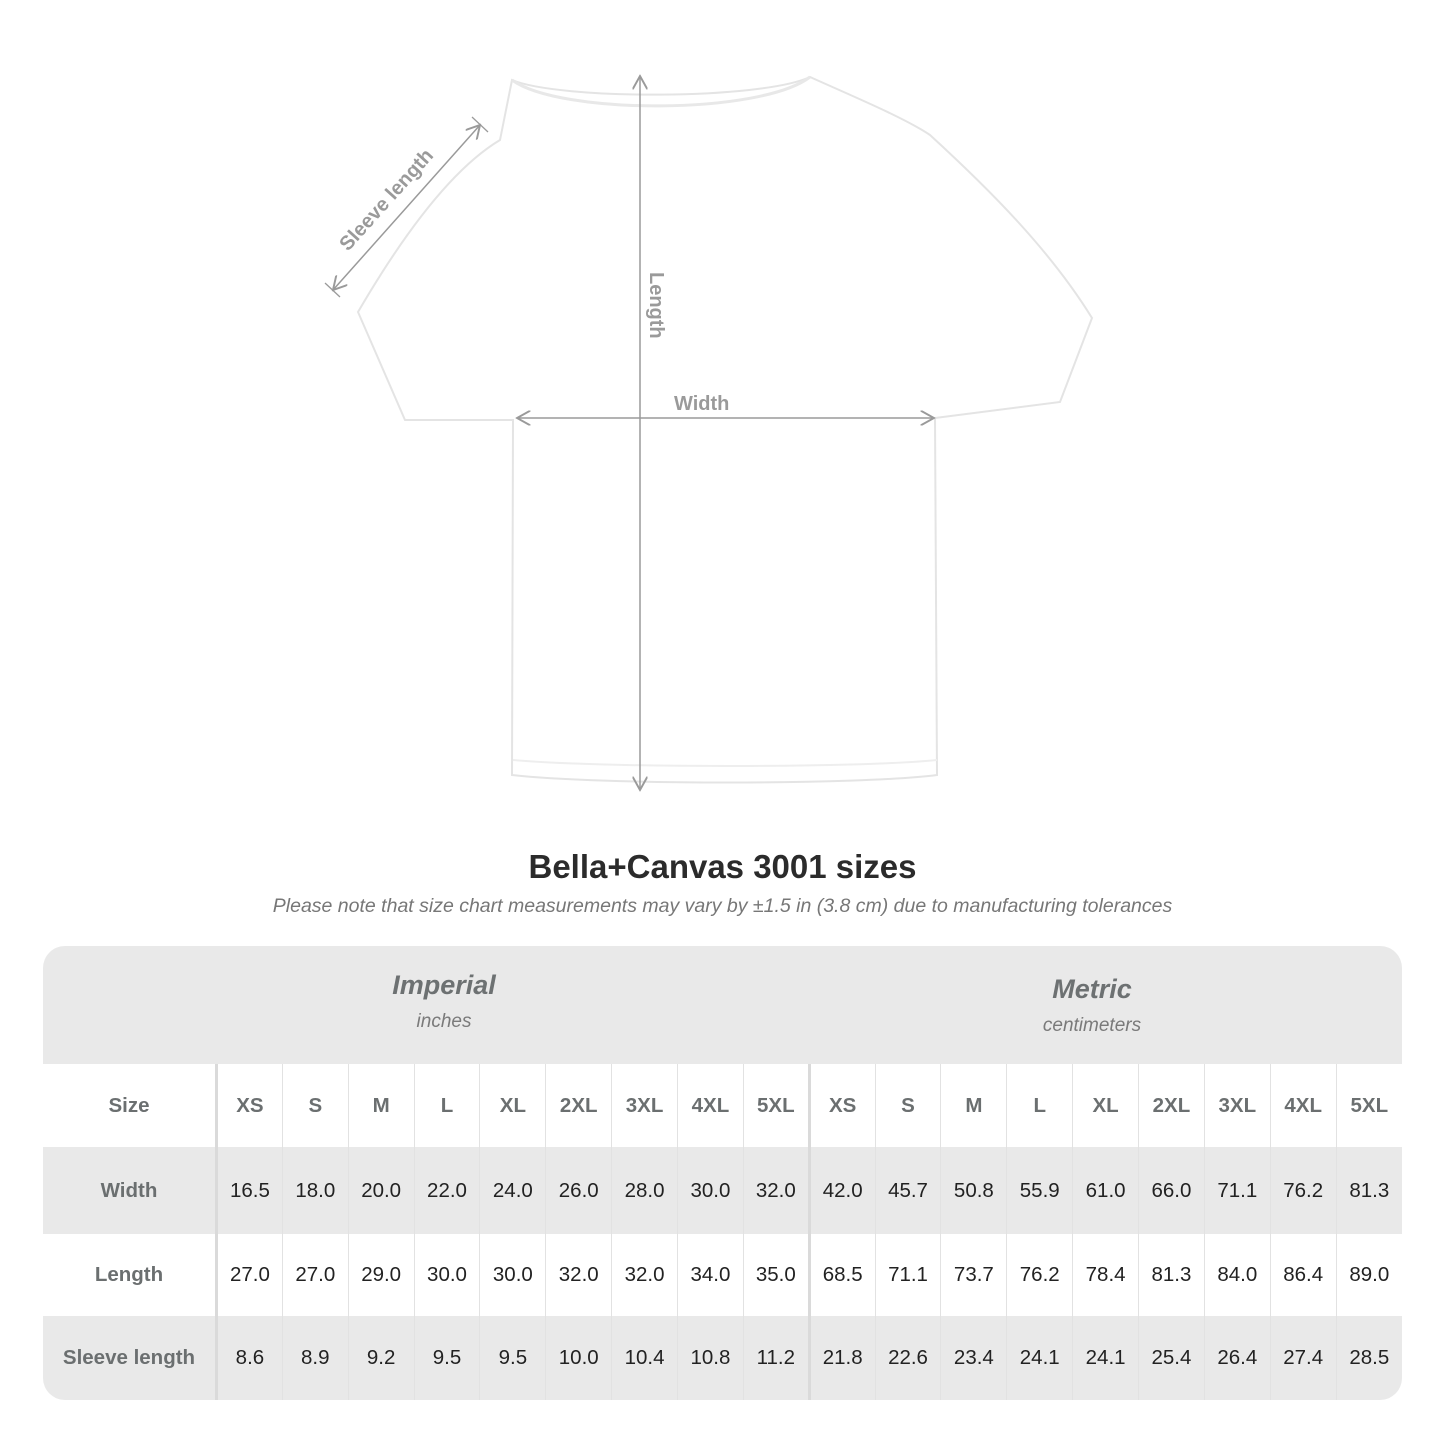 This screenshot has width=1445, height=1445. What do you see at coordinates (841, 1190) in the screenshot?
I see `metric-value: 42.0` at bounding box center [841, 1190].